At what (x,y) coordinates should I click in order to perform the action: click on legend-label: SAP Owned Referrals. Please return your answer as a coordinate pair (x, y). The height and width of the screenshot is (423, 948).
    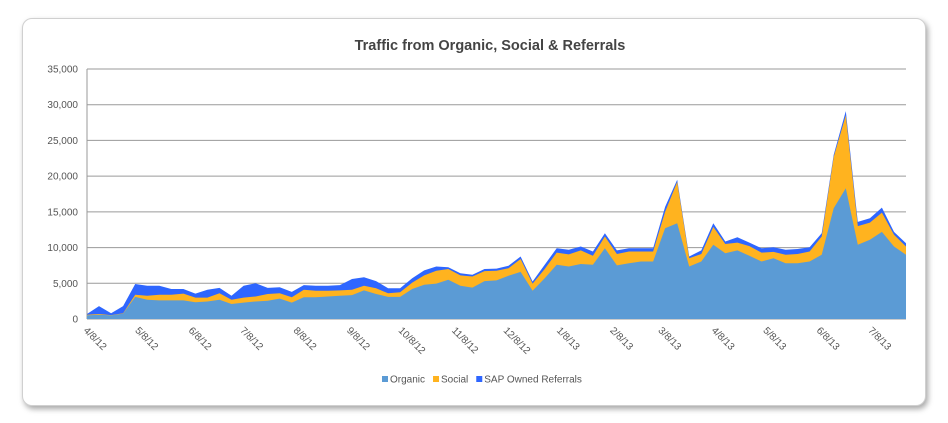
    Looking at the image, I should click on (533, 380).